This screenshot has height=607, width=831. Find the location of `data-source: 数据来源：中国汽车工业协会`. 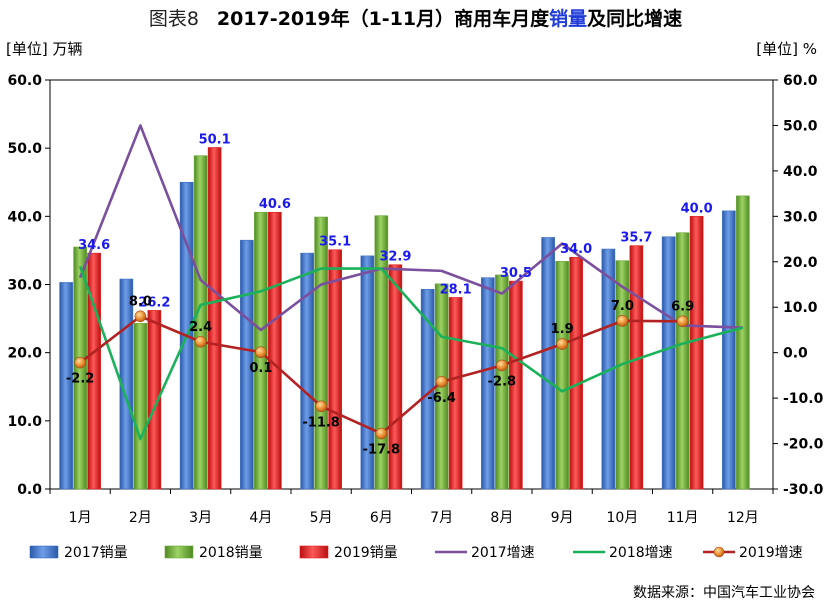

data-source: 数据来源：中国汽车工业协会 is located at coordinates (724, 593).